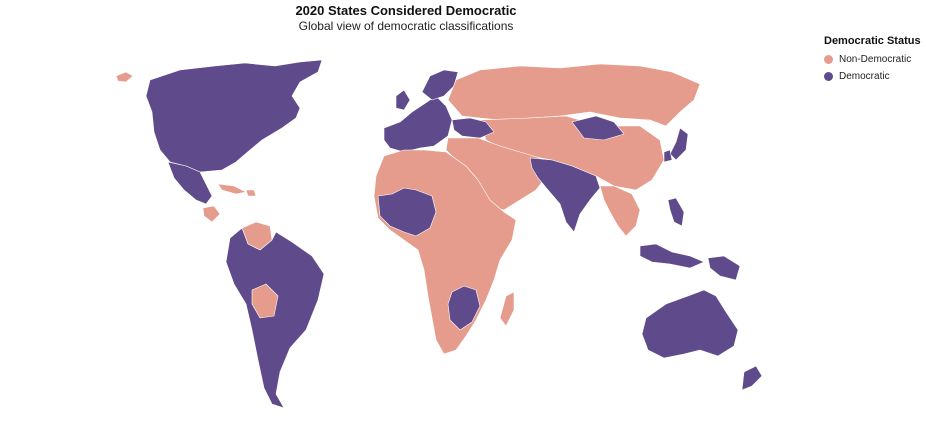  I want to click on legend-item-non-democratic: Non-Democratic, so click(874, 59).